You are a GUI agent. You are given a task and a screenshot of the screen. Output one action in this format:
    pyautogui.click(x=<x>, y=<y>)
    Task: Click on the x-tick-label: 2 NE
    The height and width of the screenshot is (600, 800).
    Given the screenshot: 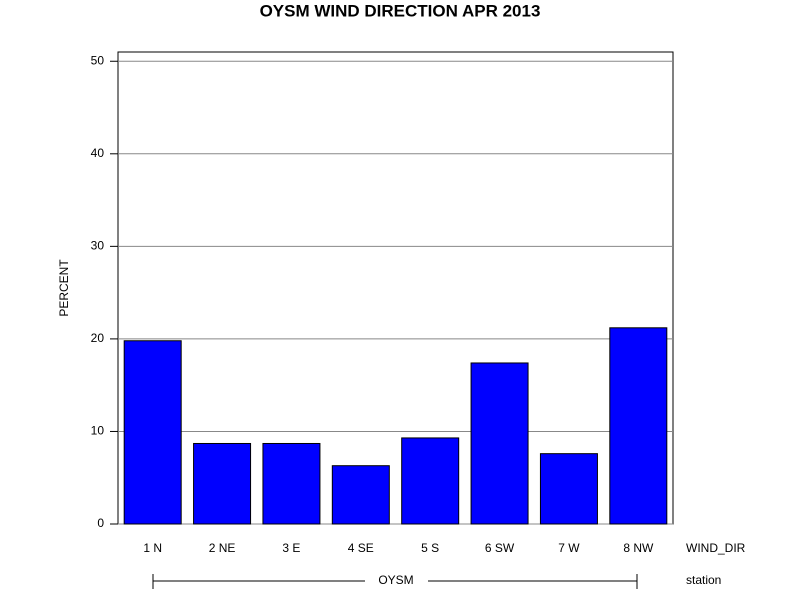 What is the action you would take?
    pyautogui.click(x=222, y=548)
    